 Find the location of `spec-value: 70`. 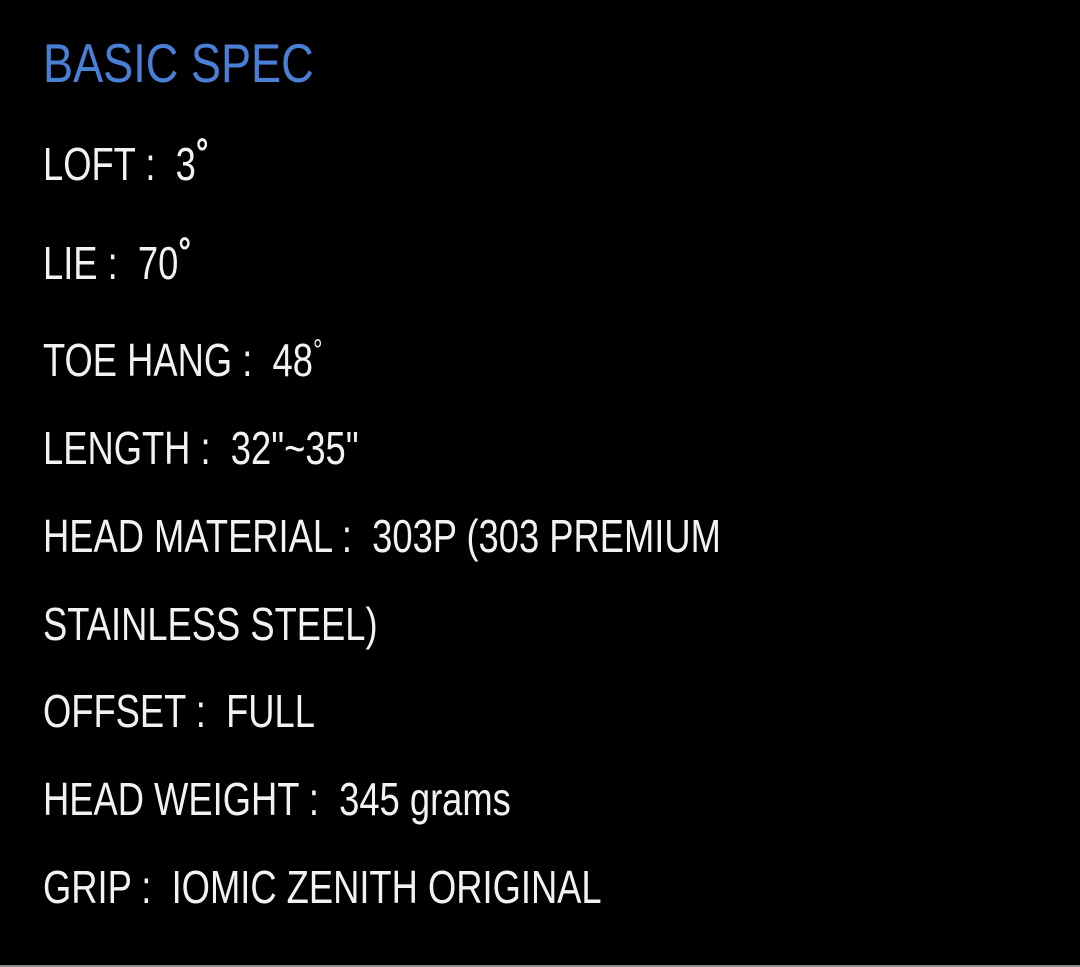

spec-value: 70 is located at coordinates (158, 262).